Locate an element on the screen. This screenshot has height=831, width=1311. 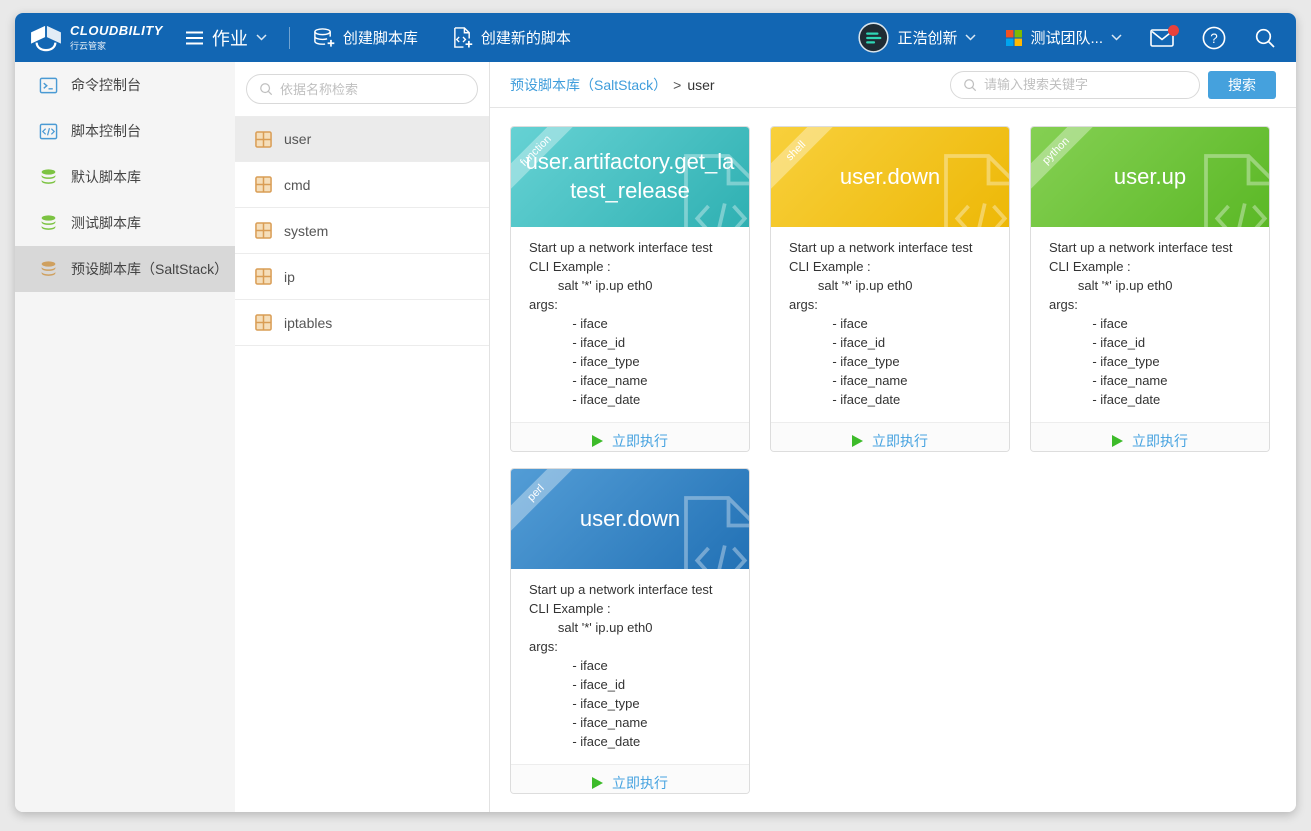
sidebar-item-test-library: 测试脚本库 is located at coordinates (125, 223).